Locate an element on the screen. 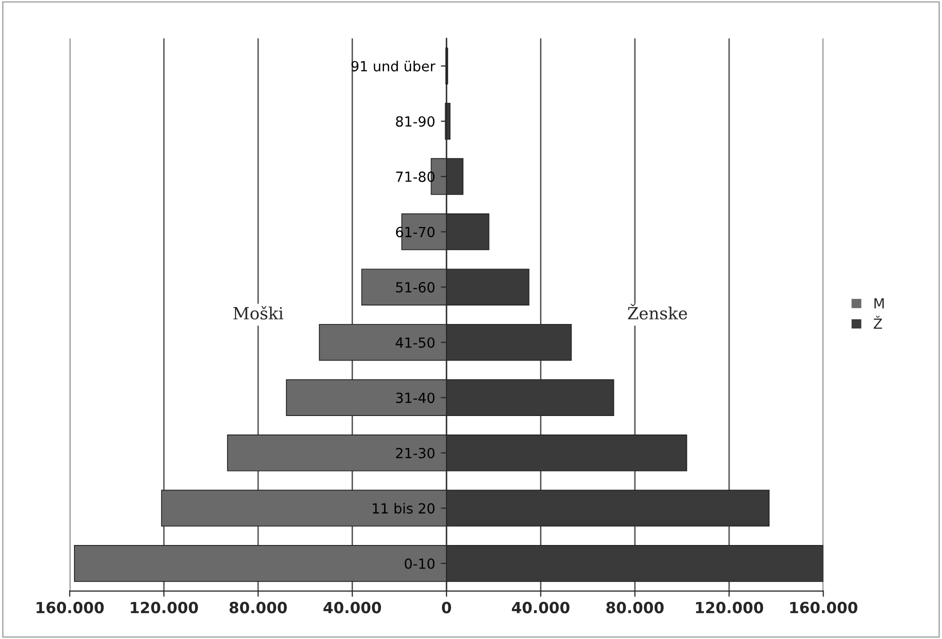 Image resolution: width=942 pixels, height=639 pixels. y-tick-label: 21-30 is located at coordinates (415, 453).